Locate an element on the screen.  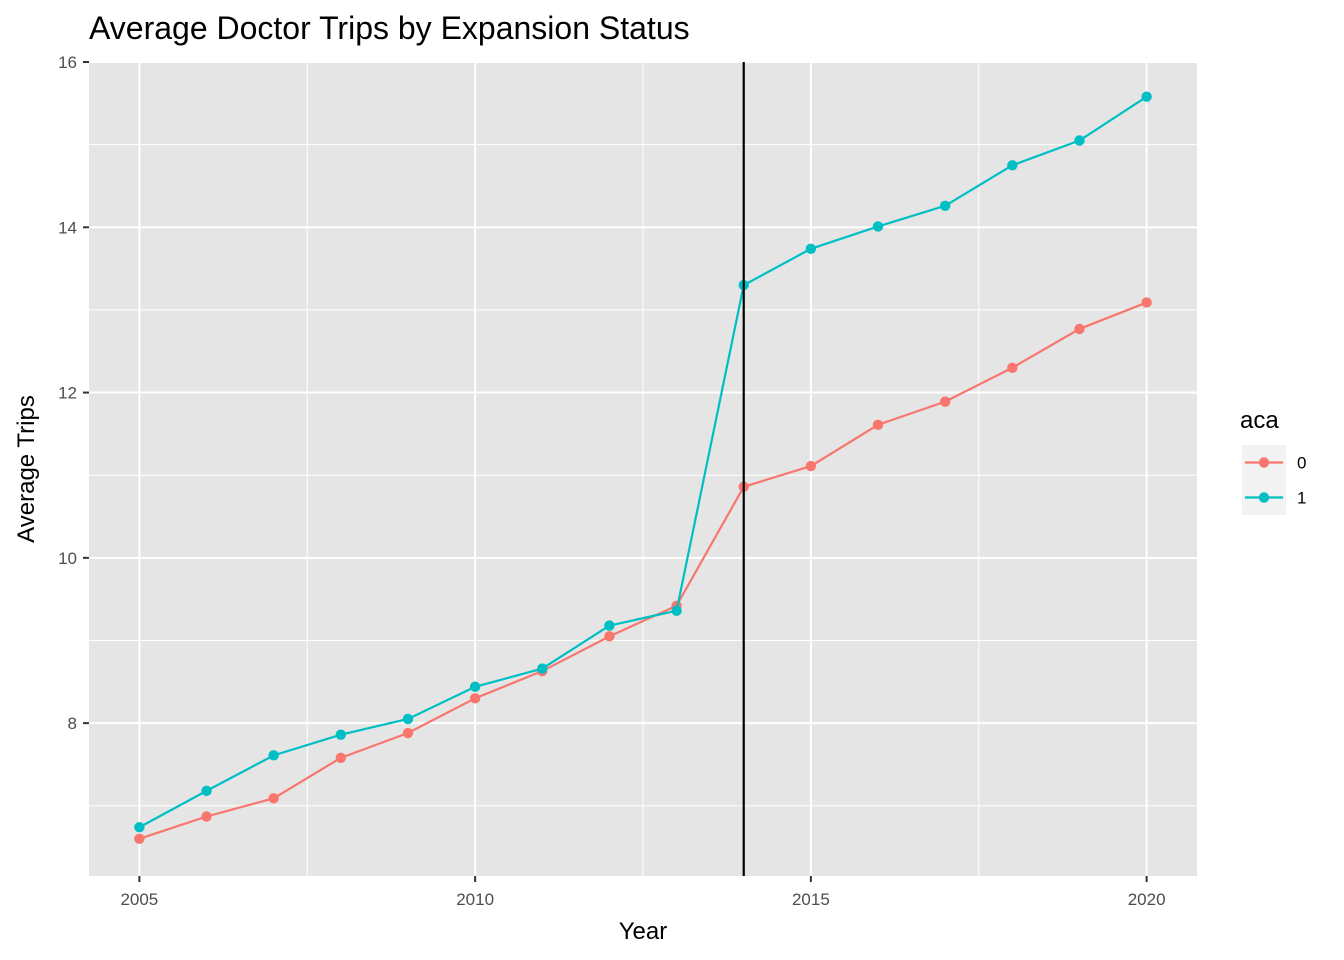
data-point-1-2015 is located at coordinates (811, 248).